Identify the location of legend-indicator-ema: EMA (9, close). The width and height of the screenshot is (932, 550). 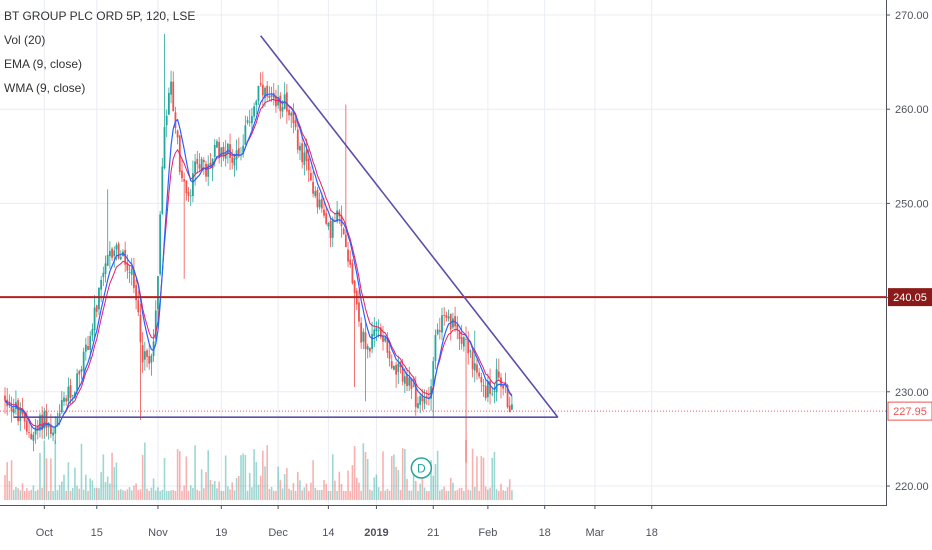
(43, 64).